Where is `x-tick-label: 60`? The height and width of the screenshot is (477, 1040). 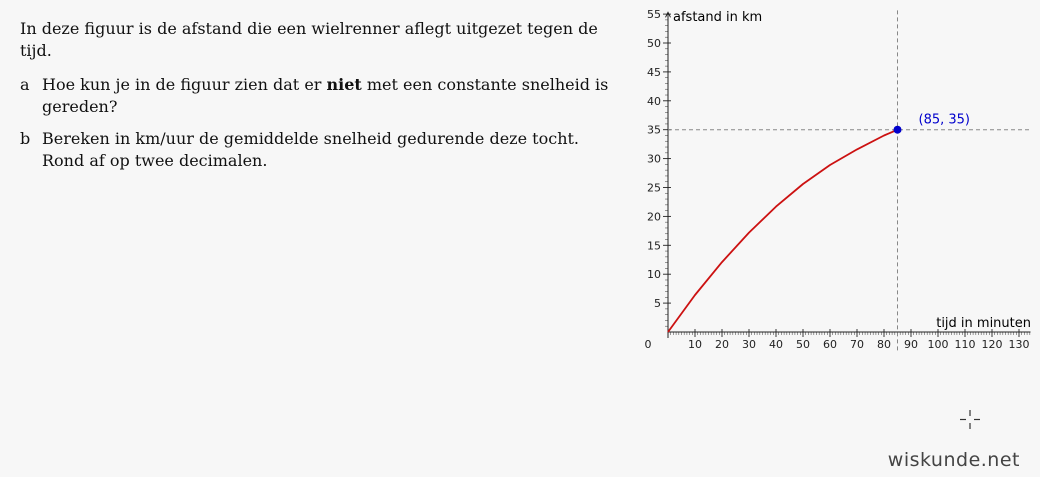 x-tick-label: 60 is located at coordinates (830, 344).